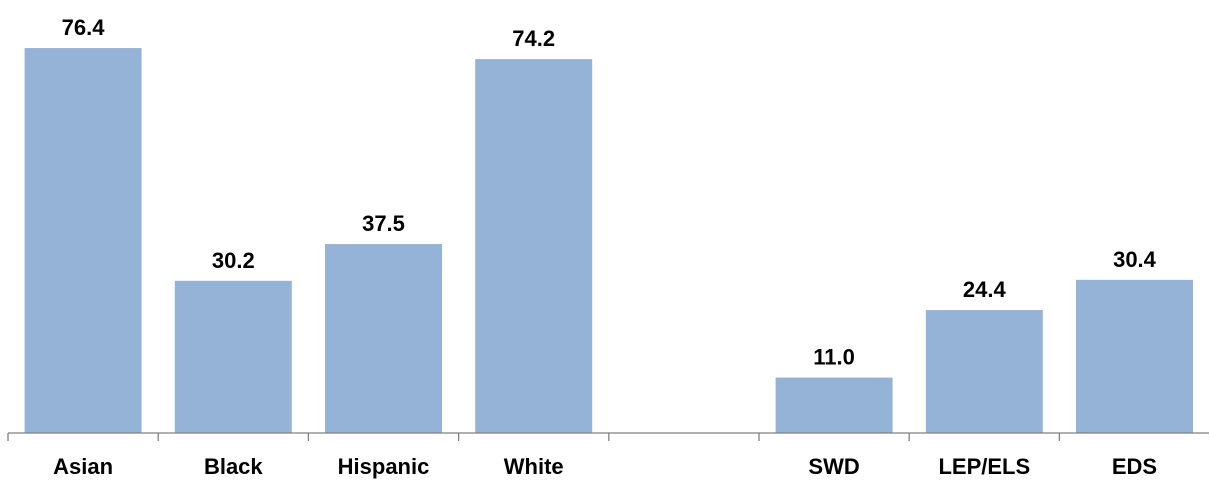 Image resolution: width=1209 pixels, height=483 pixels. What do you see at coordinates (233, 466) in the screenshot?
I see `category-label-black: Black` at bounding box center [233, 466].